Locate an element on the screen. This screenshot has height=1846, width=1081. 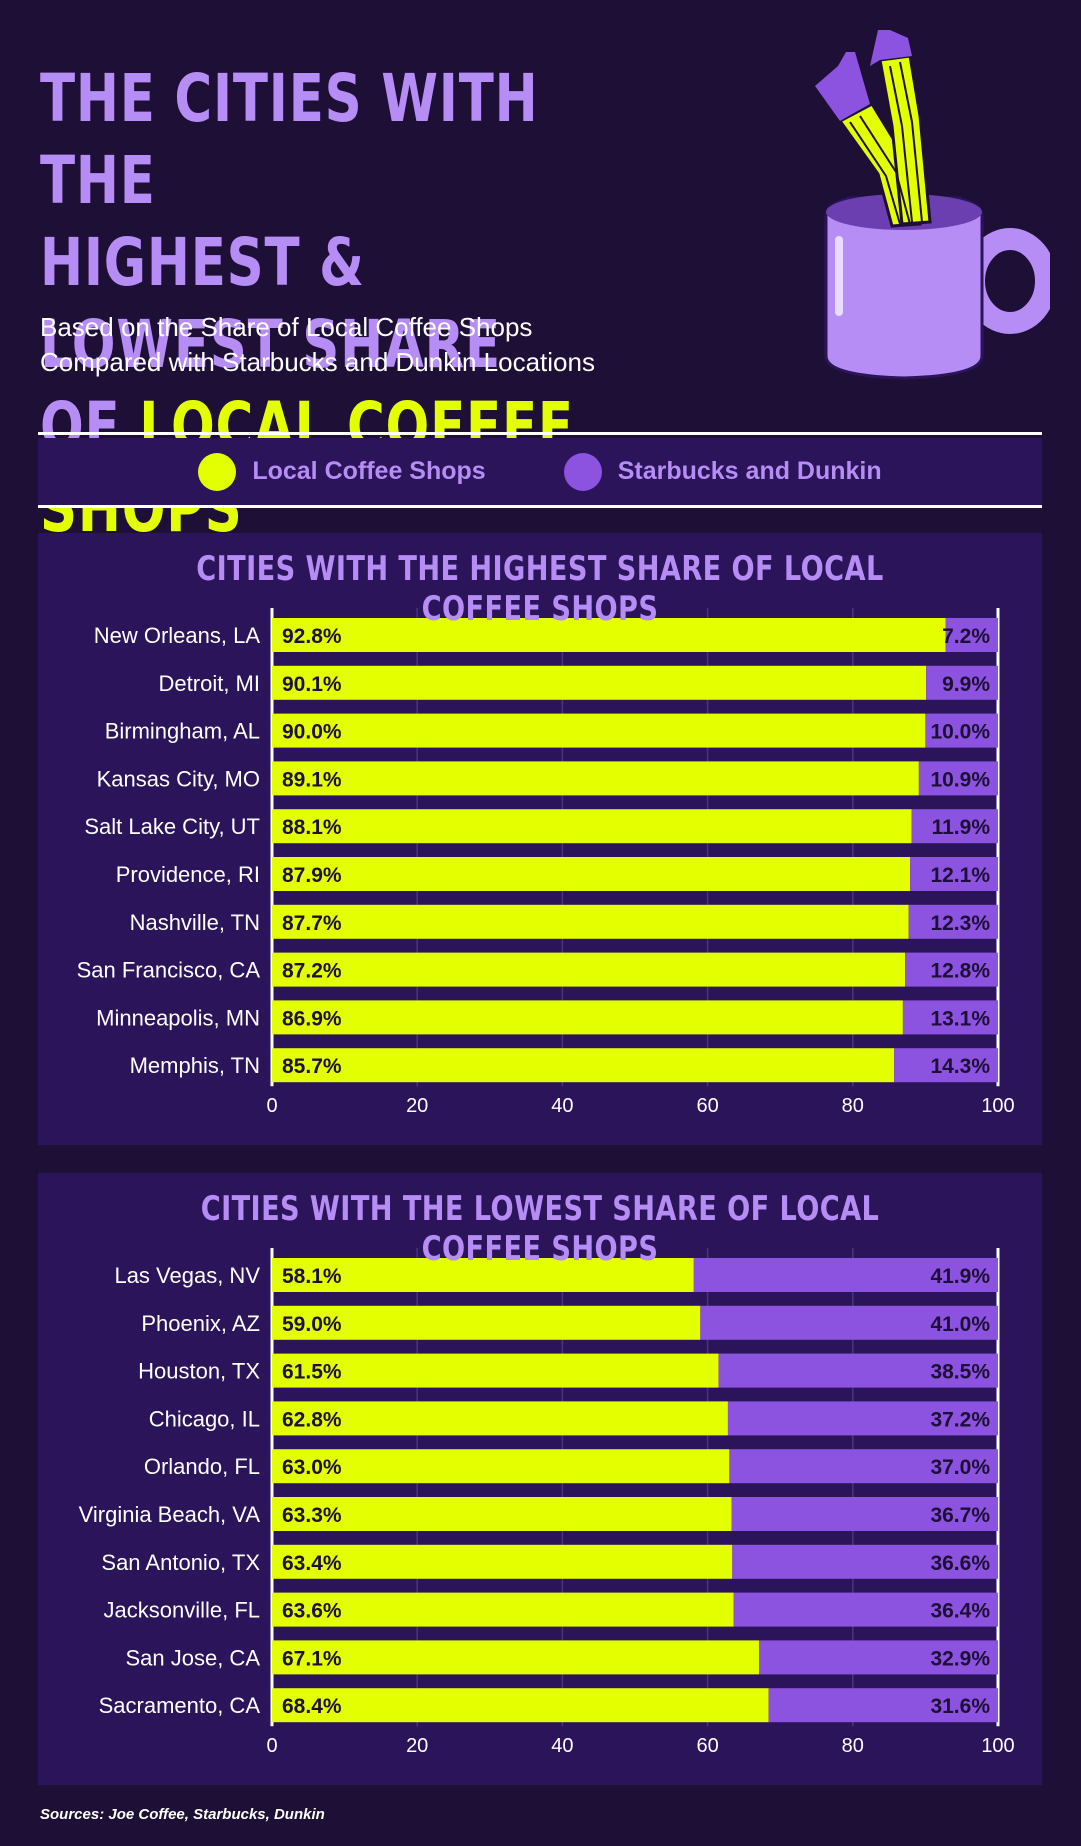
data-label-local: 58.1% is located at coordinates (312, 1276).